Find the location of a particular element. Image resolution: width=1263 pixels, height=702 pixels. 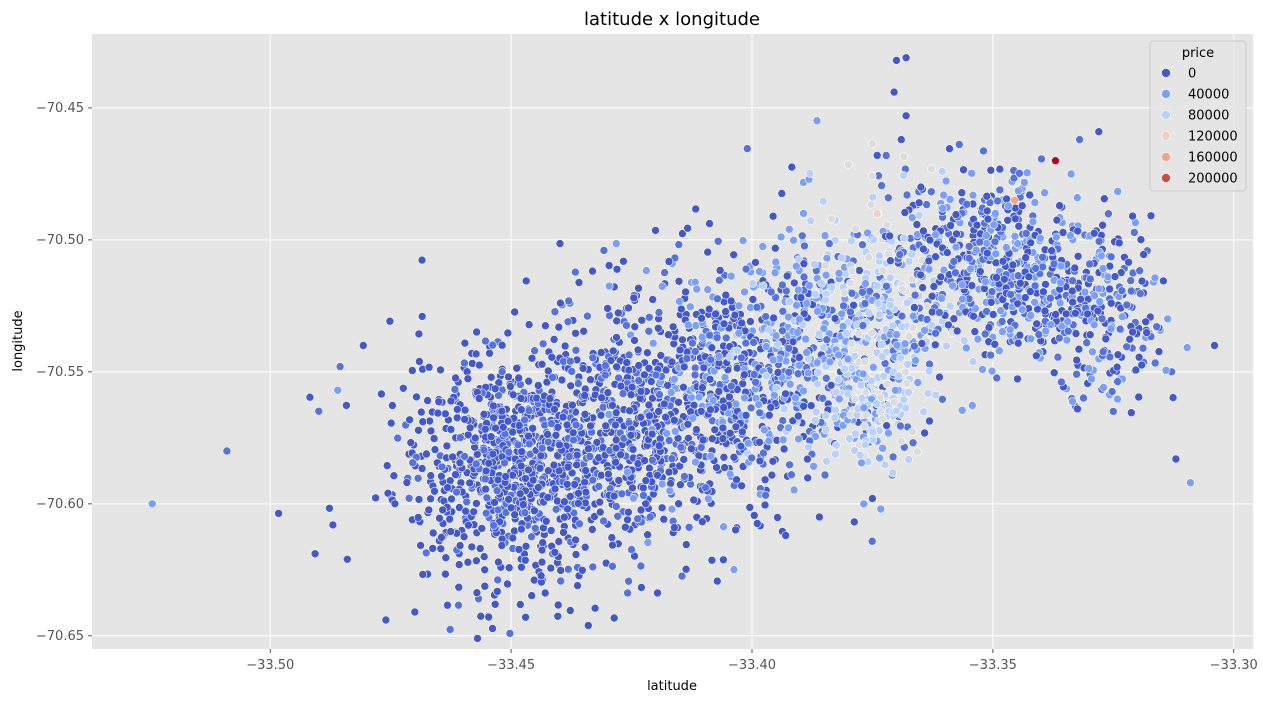

y-tick-label: −70.65 is located at coordinates (60, 636).